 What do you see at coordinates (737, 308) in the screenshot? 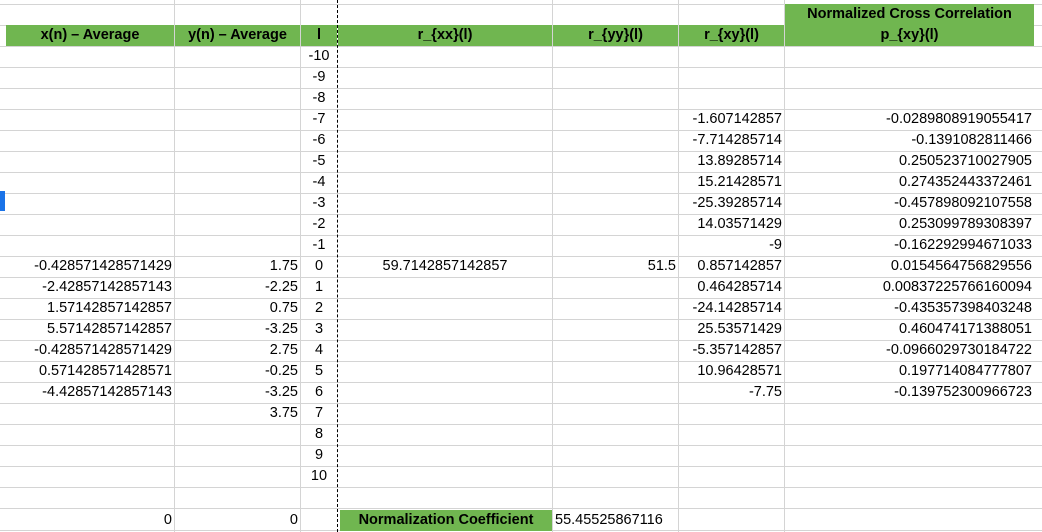
I see `rxy-cell: -24.14285714` at bounding box center [737, 308].